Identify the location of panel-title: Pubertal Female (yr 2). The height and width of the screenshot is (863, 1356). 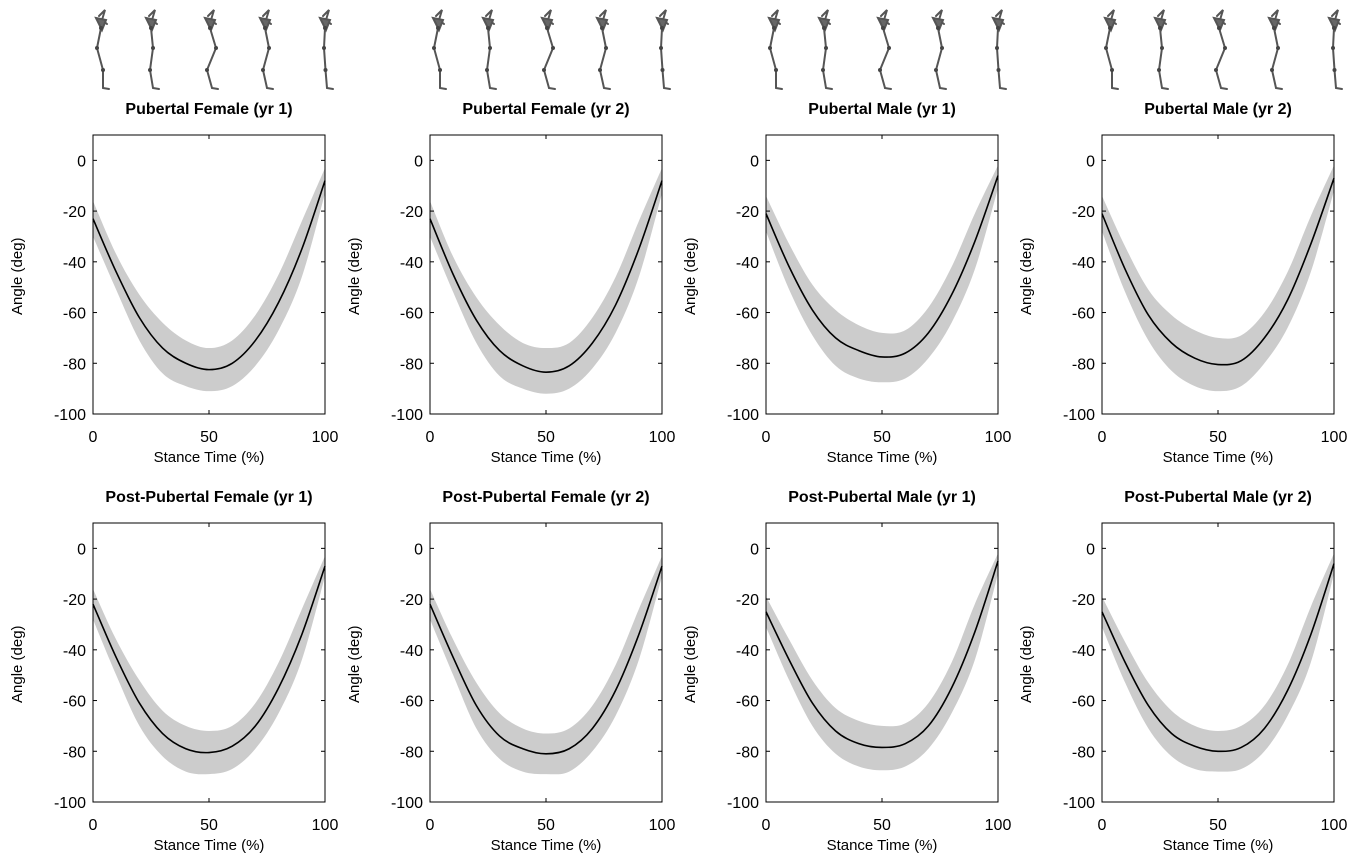
(546, 109).